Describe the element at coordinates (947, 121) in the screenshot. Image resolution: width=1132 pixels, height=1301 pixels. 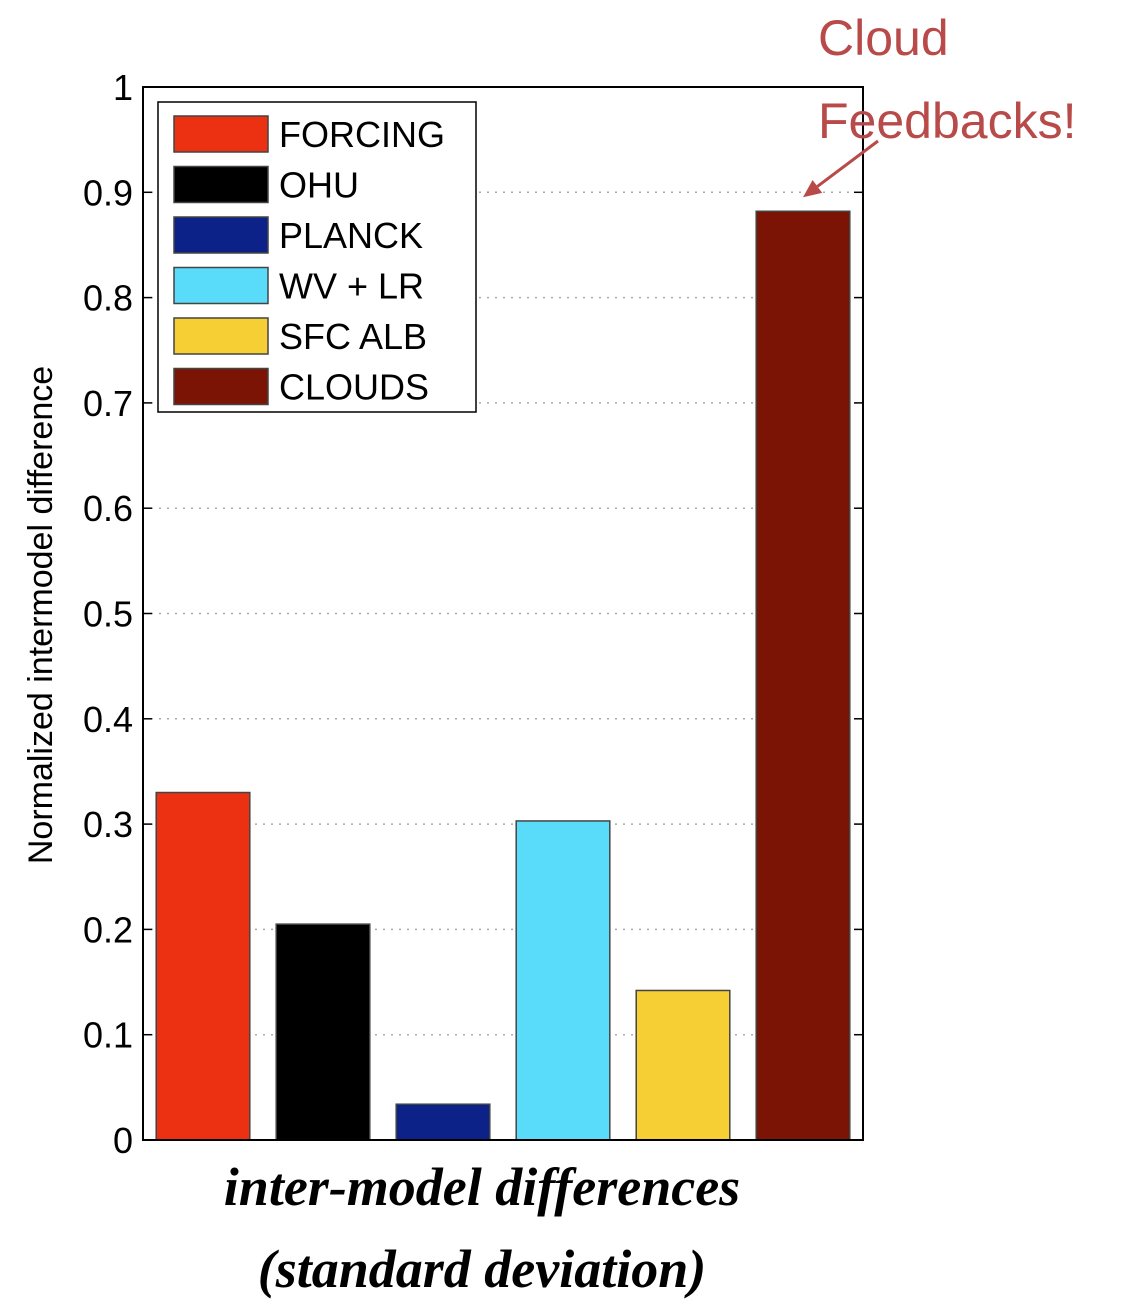
I see `annotation-text-line-2: Feedbacks!` at that location.